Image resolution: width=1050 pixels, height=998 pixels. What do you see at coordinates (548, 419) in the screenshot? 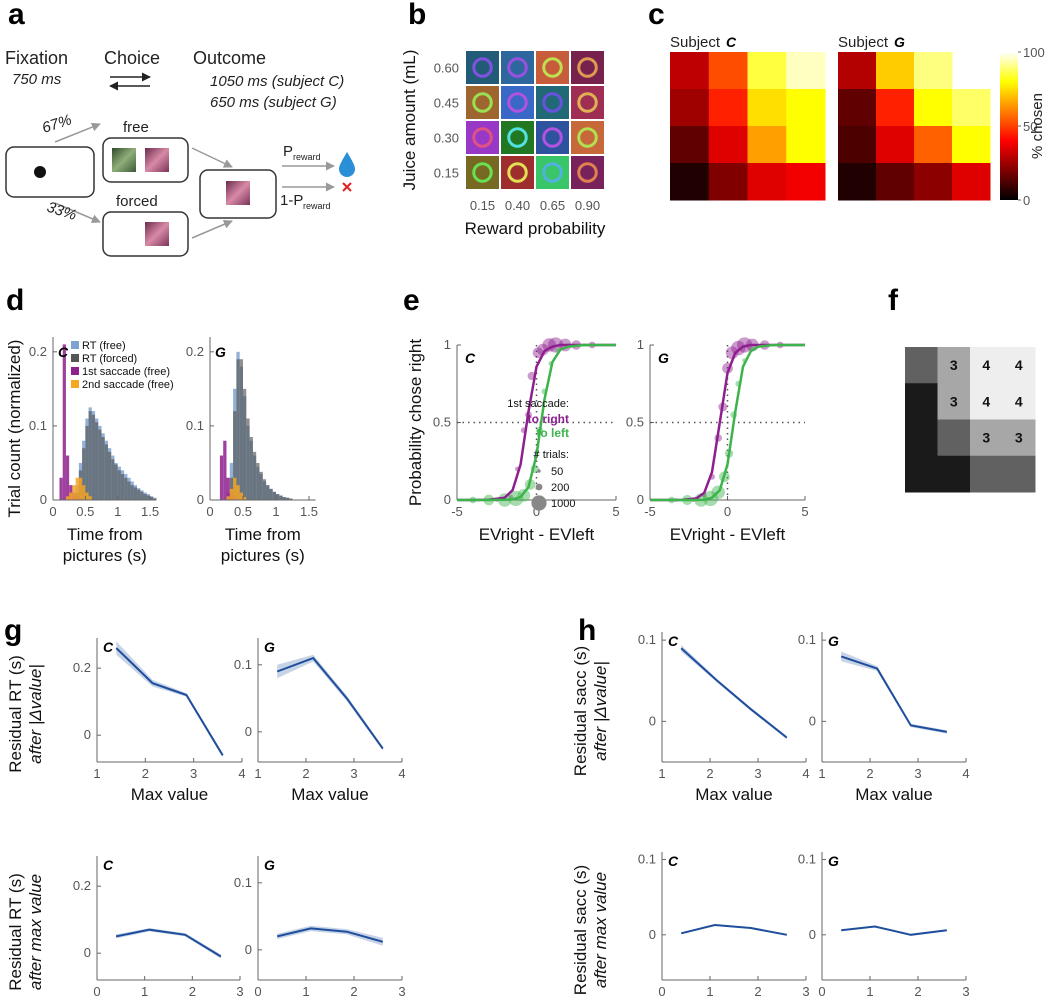
I see `legend-label: to right` at bounding box center [548, 419].